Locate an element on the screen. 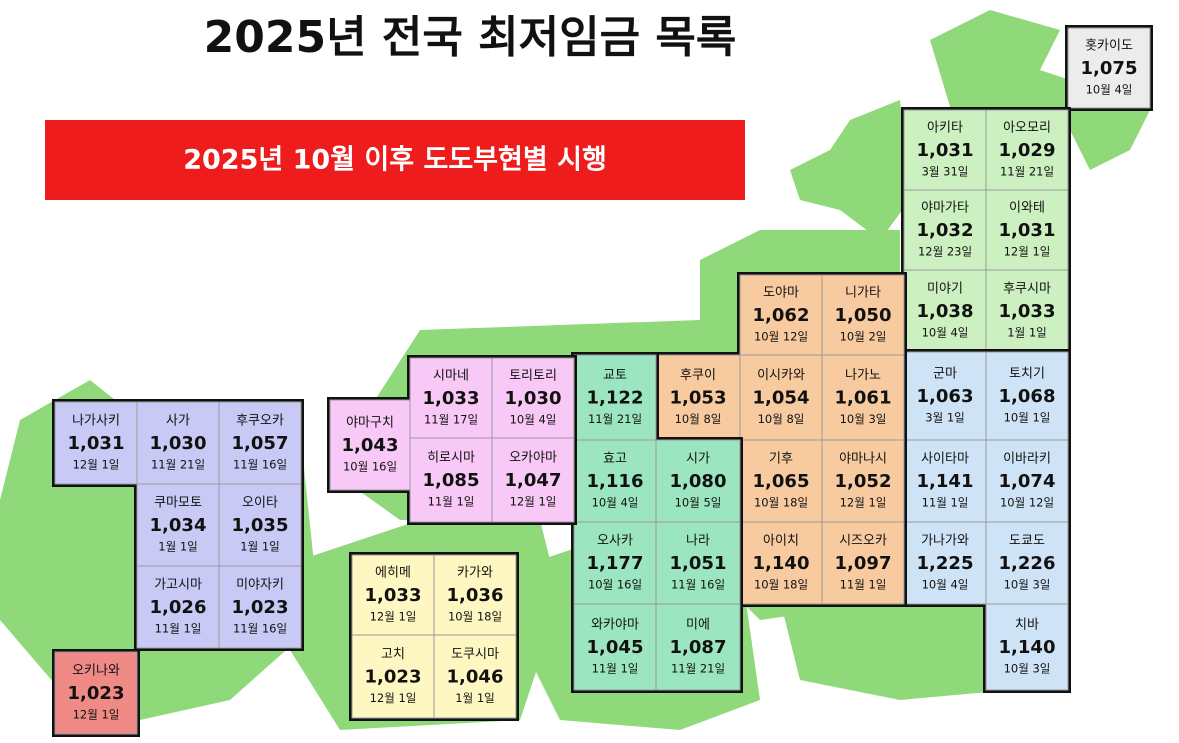 Image resolution: width=1179 pixels, height=743 pixels. region-name: 이와테 is located at coordinates (1027, 208).